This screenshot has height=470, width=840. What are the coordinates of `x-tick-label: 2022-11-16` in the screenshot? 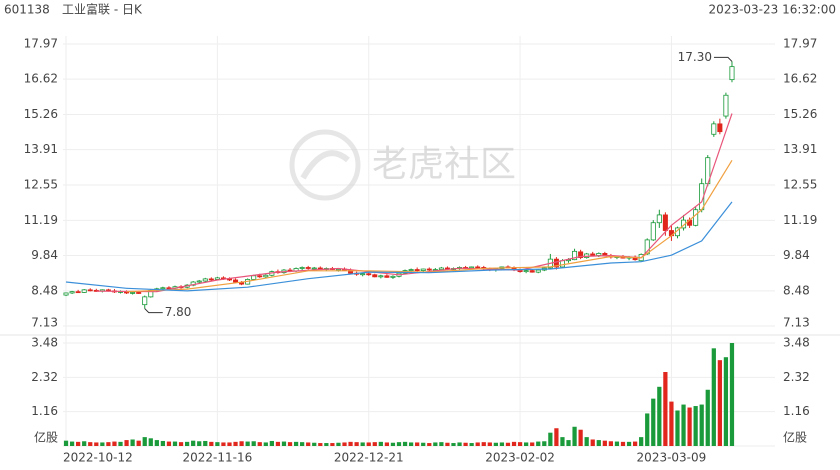 It's located at (218, 458).